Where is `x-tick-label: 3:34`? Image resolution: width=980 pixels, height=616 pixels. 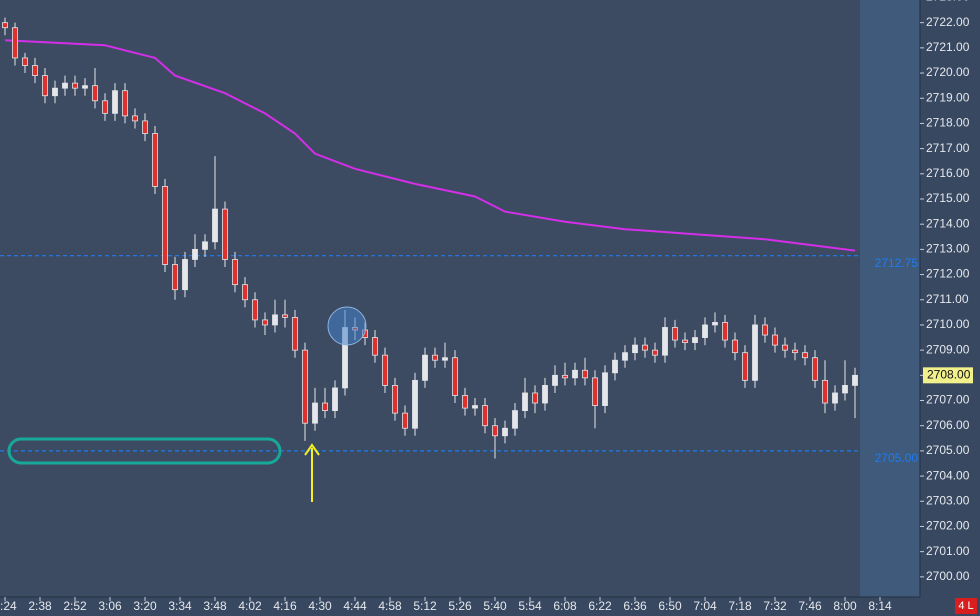 x-tick-label: 3:34 is located at coordinates (180, 606).